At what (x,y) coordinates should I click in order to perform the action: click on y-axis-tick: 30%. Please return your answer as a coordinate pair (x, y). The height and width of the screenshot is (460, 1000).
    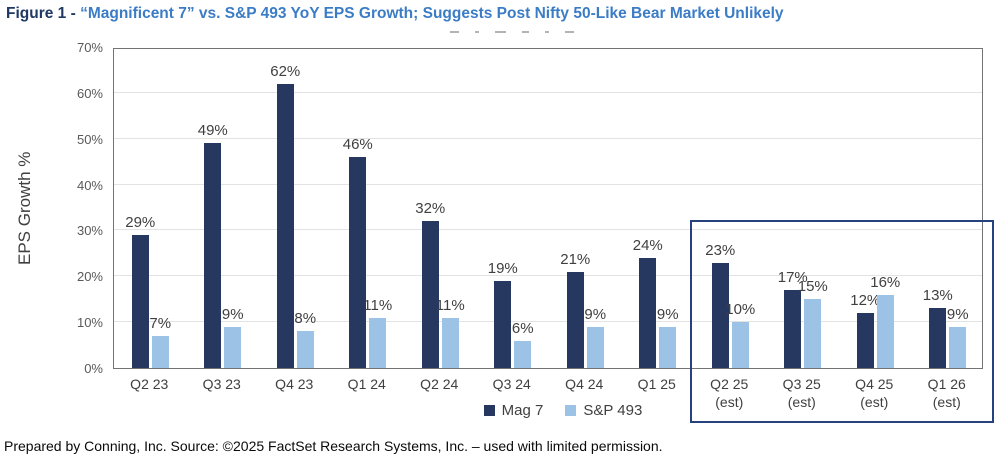
    Looking at the image, I should click on (89, 231).